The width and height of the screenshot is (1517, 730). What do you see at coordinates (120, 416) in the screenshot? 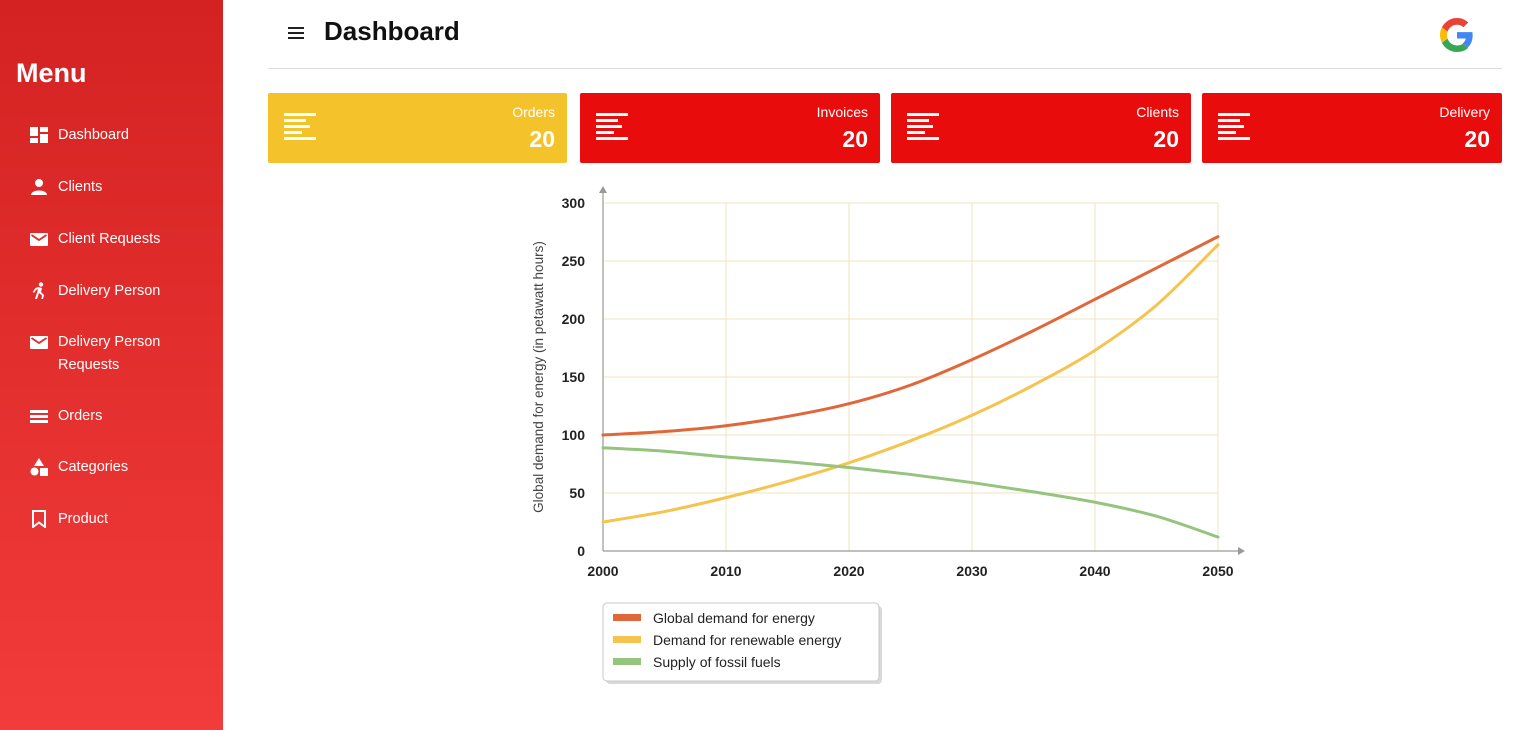
I see `sidebar-item-orders: Orders` at bounding box center [120, 416].